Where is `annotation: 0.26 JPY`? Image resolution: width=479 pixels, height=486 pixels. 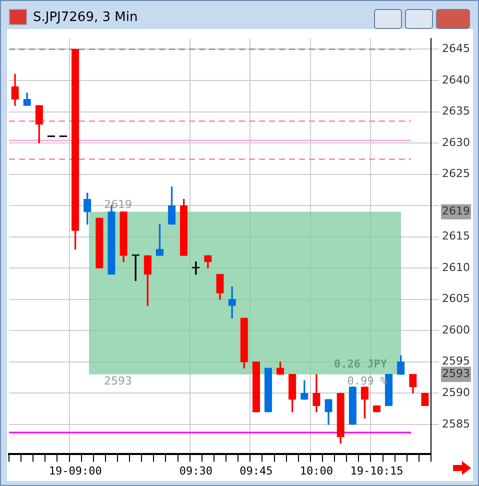 annotation: 0.26 JPY is located at coordinates (361, 364).